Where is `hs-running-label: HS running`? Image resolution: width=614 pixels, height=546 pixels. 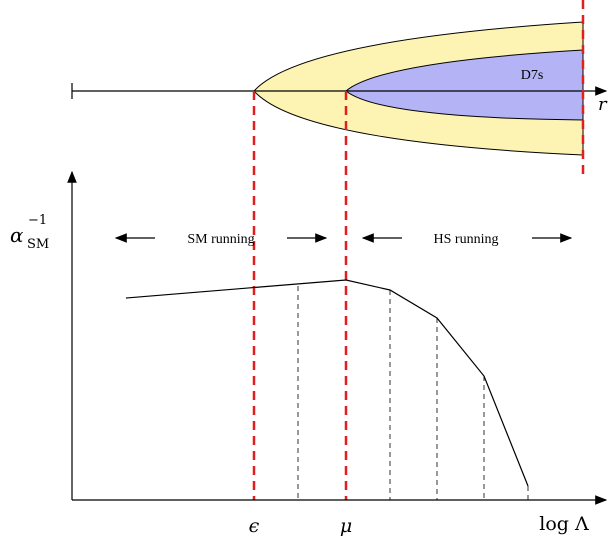
hs-running-label: HS running is located at coordinates (466, 239).